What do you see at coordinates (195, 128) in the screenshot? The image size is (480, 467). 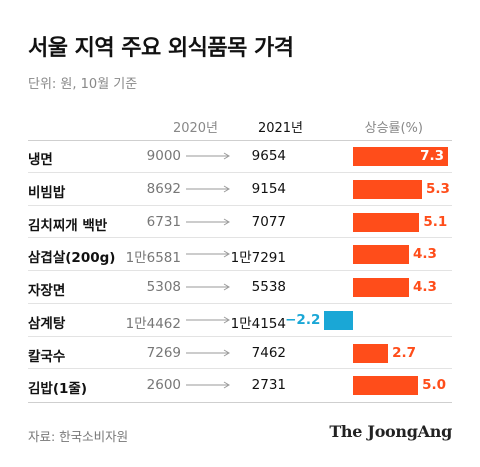 I see `header-2020: 2020년` at bounding box center [195, 128].